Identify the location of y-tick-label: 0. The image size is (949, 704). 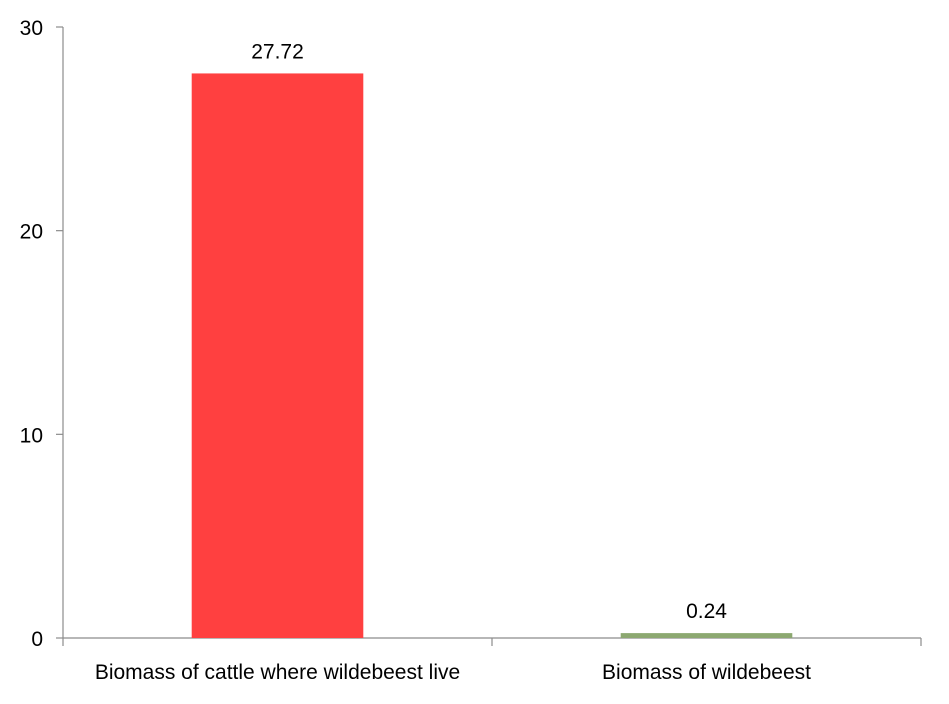
(37, 639).